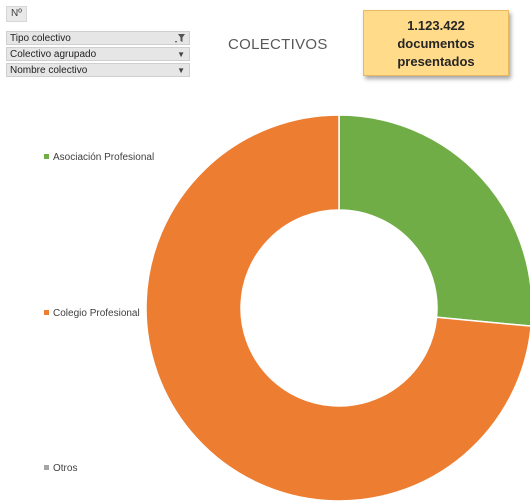 The height and width of the screenshot is (502, 530). What do you see at coordinates (179, 41) in the screenshot?
I see `filter-icon` at bounding box center [179, 41].